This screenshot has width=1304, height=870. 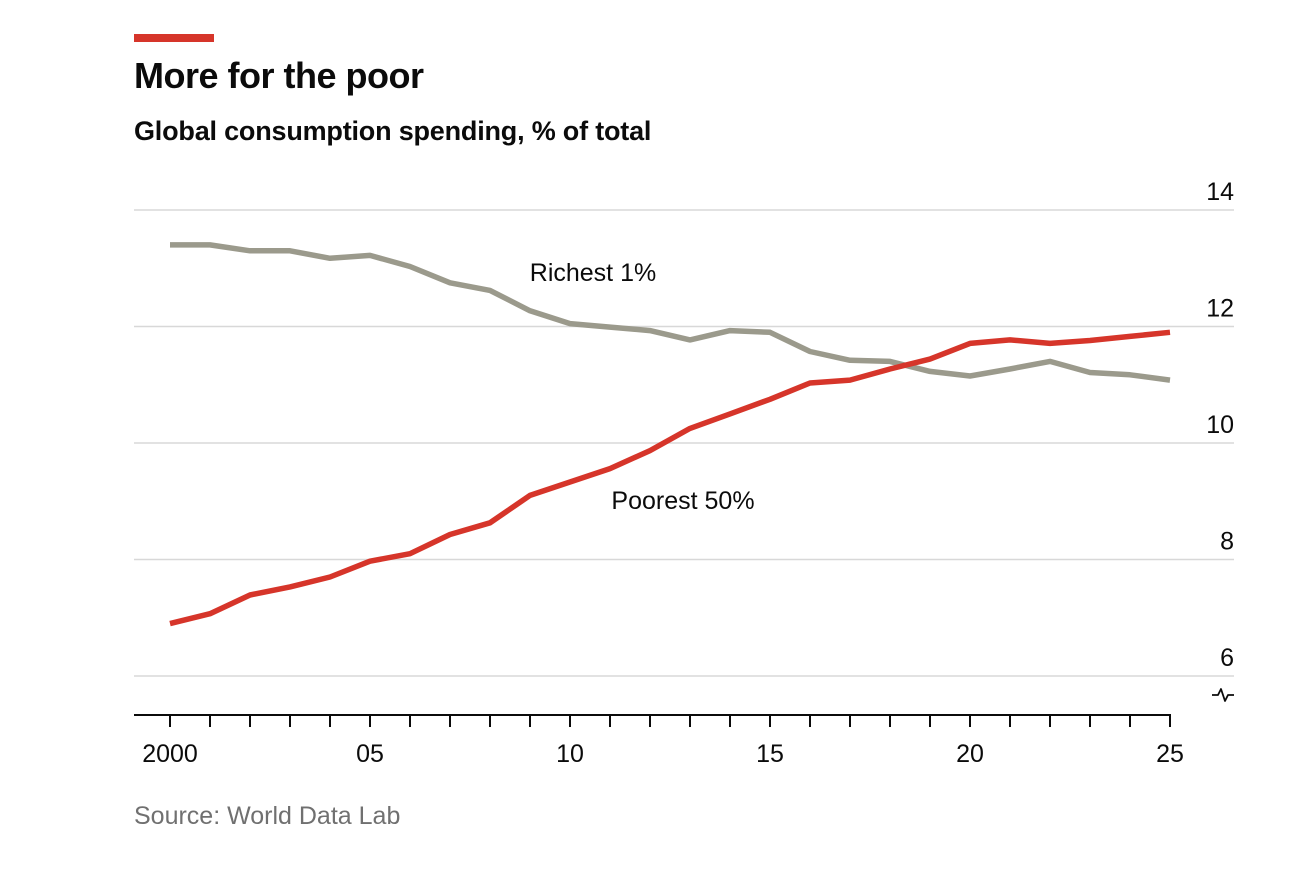 I want to click on x-tick-labels: 2000 05 10 15 20 25, so click(x=663, y=754).